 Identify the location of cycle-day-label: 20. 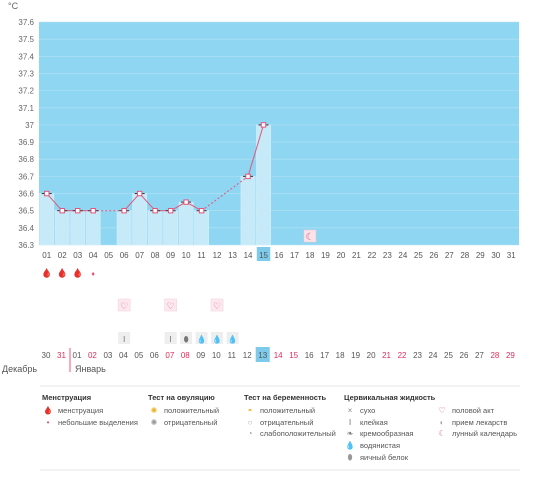
(340, 255).